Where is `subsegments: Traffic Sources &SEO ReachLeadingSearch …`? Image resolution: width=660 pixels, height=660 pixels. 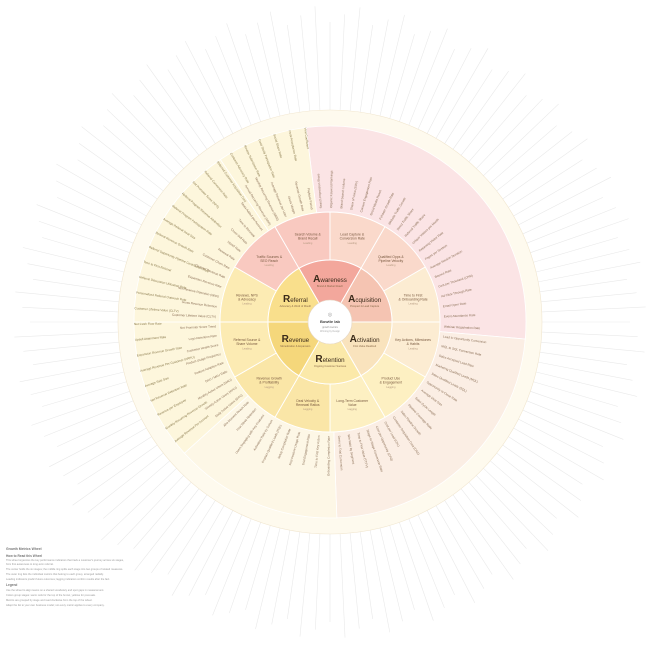
subsegments: Traffic Sources &SEO ReachLeadingSearch … is located at coordinates (330, 322).